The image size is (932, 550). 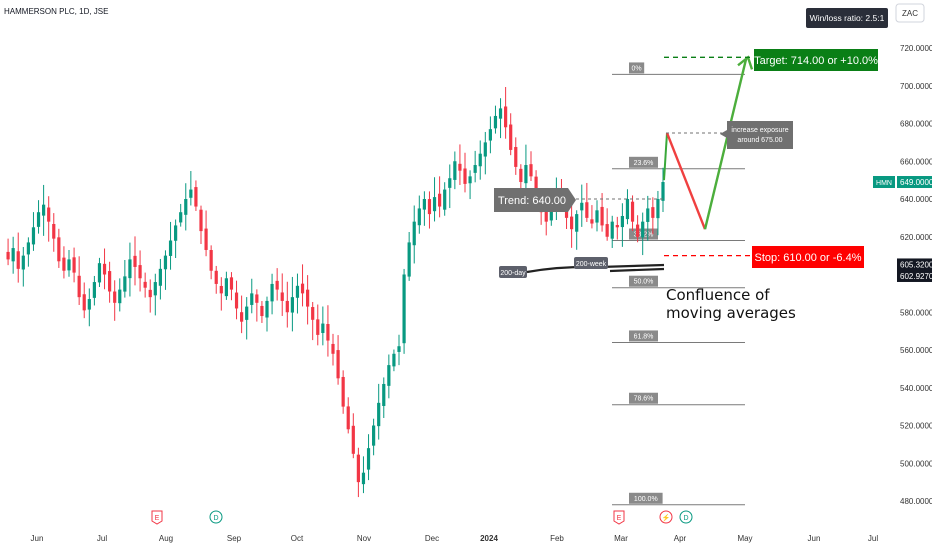 I want to click on symbol-title: HAMMERSON PLC, 1D, JSE, so click(x=56, y=11).